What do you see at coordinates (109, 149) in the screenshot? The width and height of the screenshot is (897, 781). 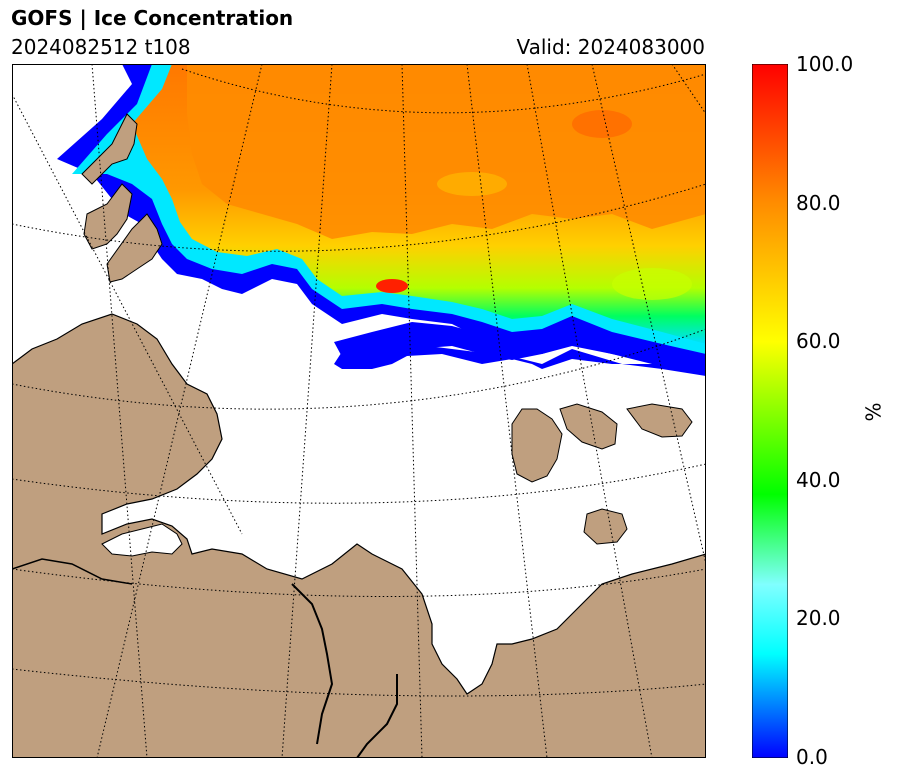 I see `land-northwest-island` at bounding box center [109, 149].